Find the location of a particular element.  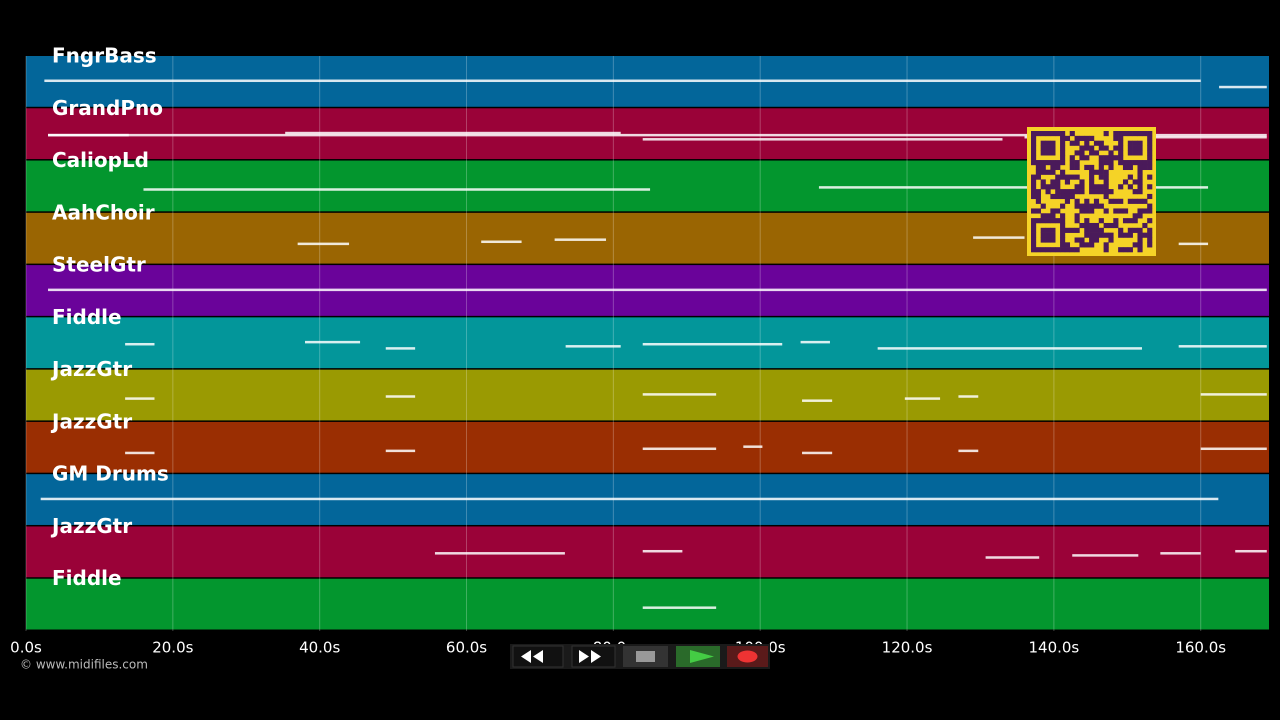

track-name: JazzGtr is located at coordinates (91, 421).